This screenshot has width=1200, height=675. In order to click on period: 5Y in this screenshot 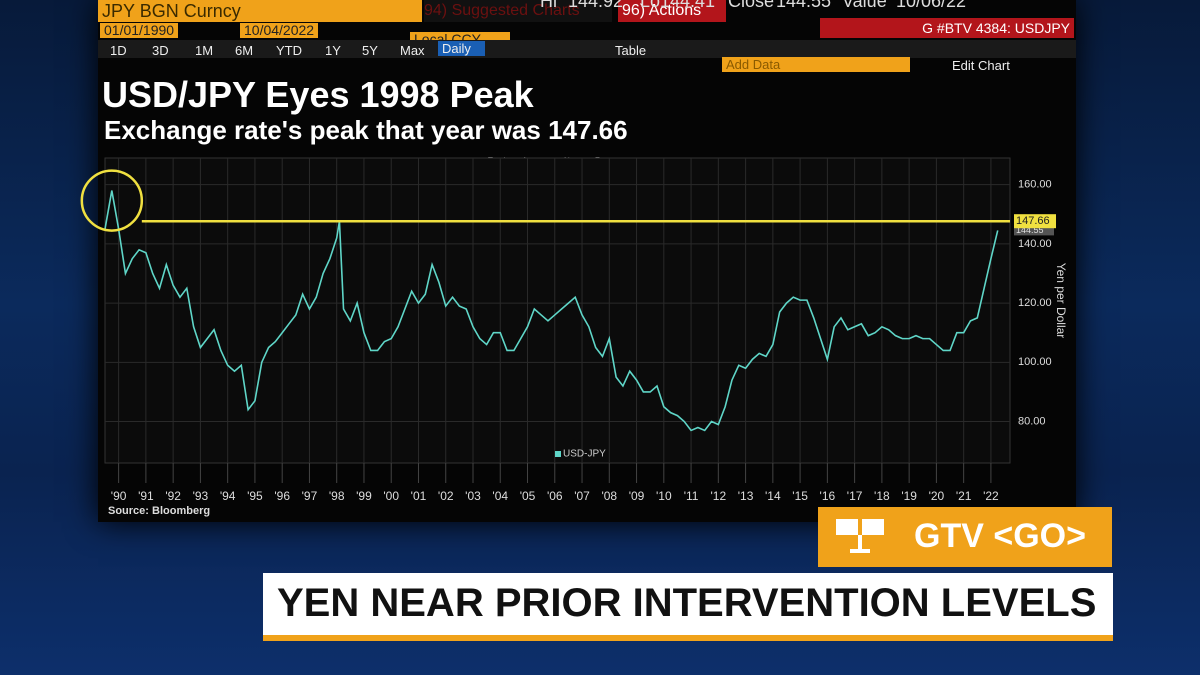, I will do `click(370, 50)`.